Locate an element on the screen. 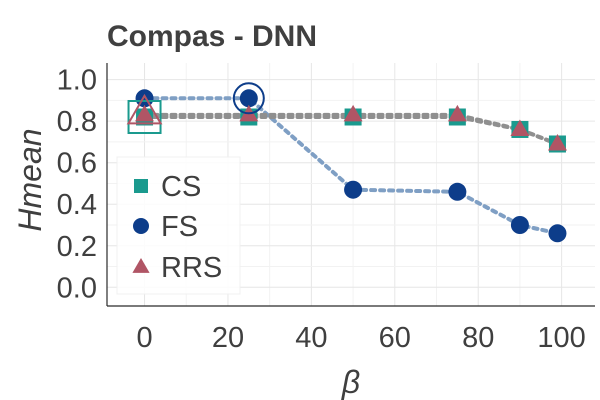 The image size is (600, 400). legend-marker-cs is located at coordinates (141, 186).